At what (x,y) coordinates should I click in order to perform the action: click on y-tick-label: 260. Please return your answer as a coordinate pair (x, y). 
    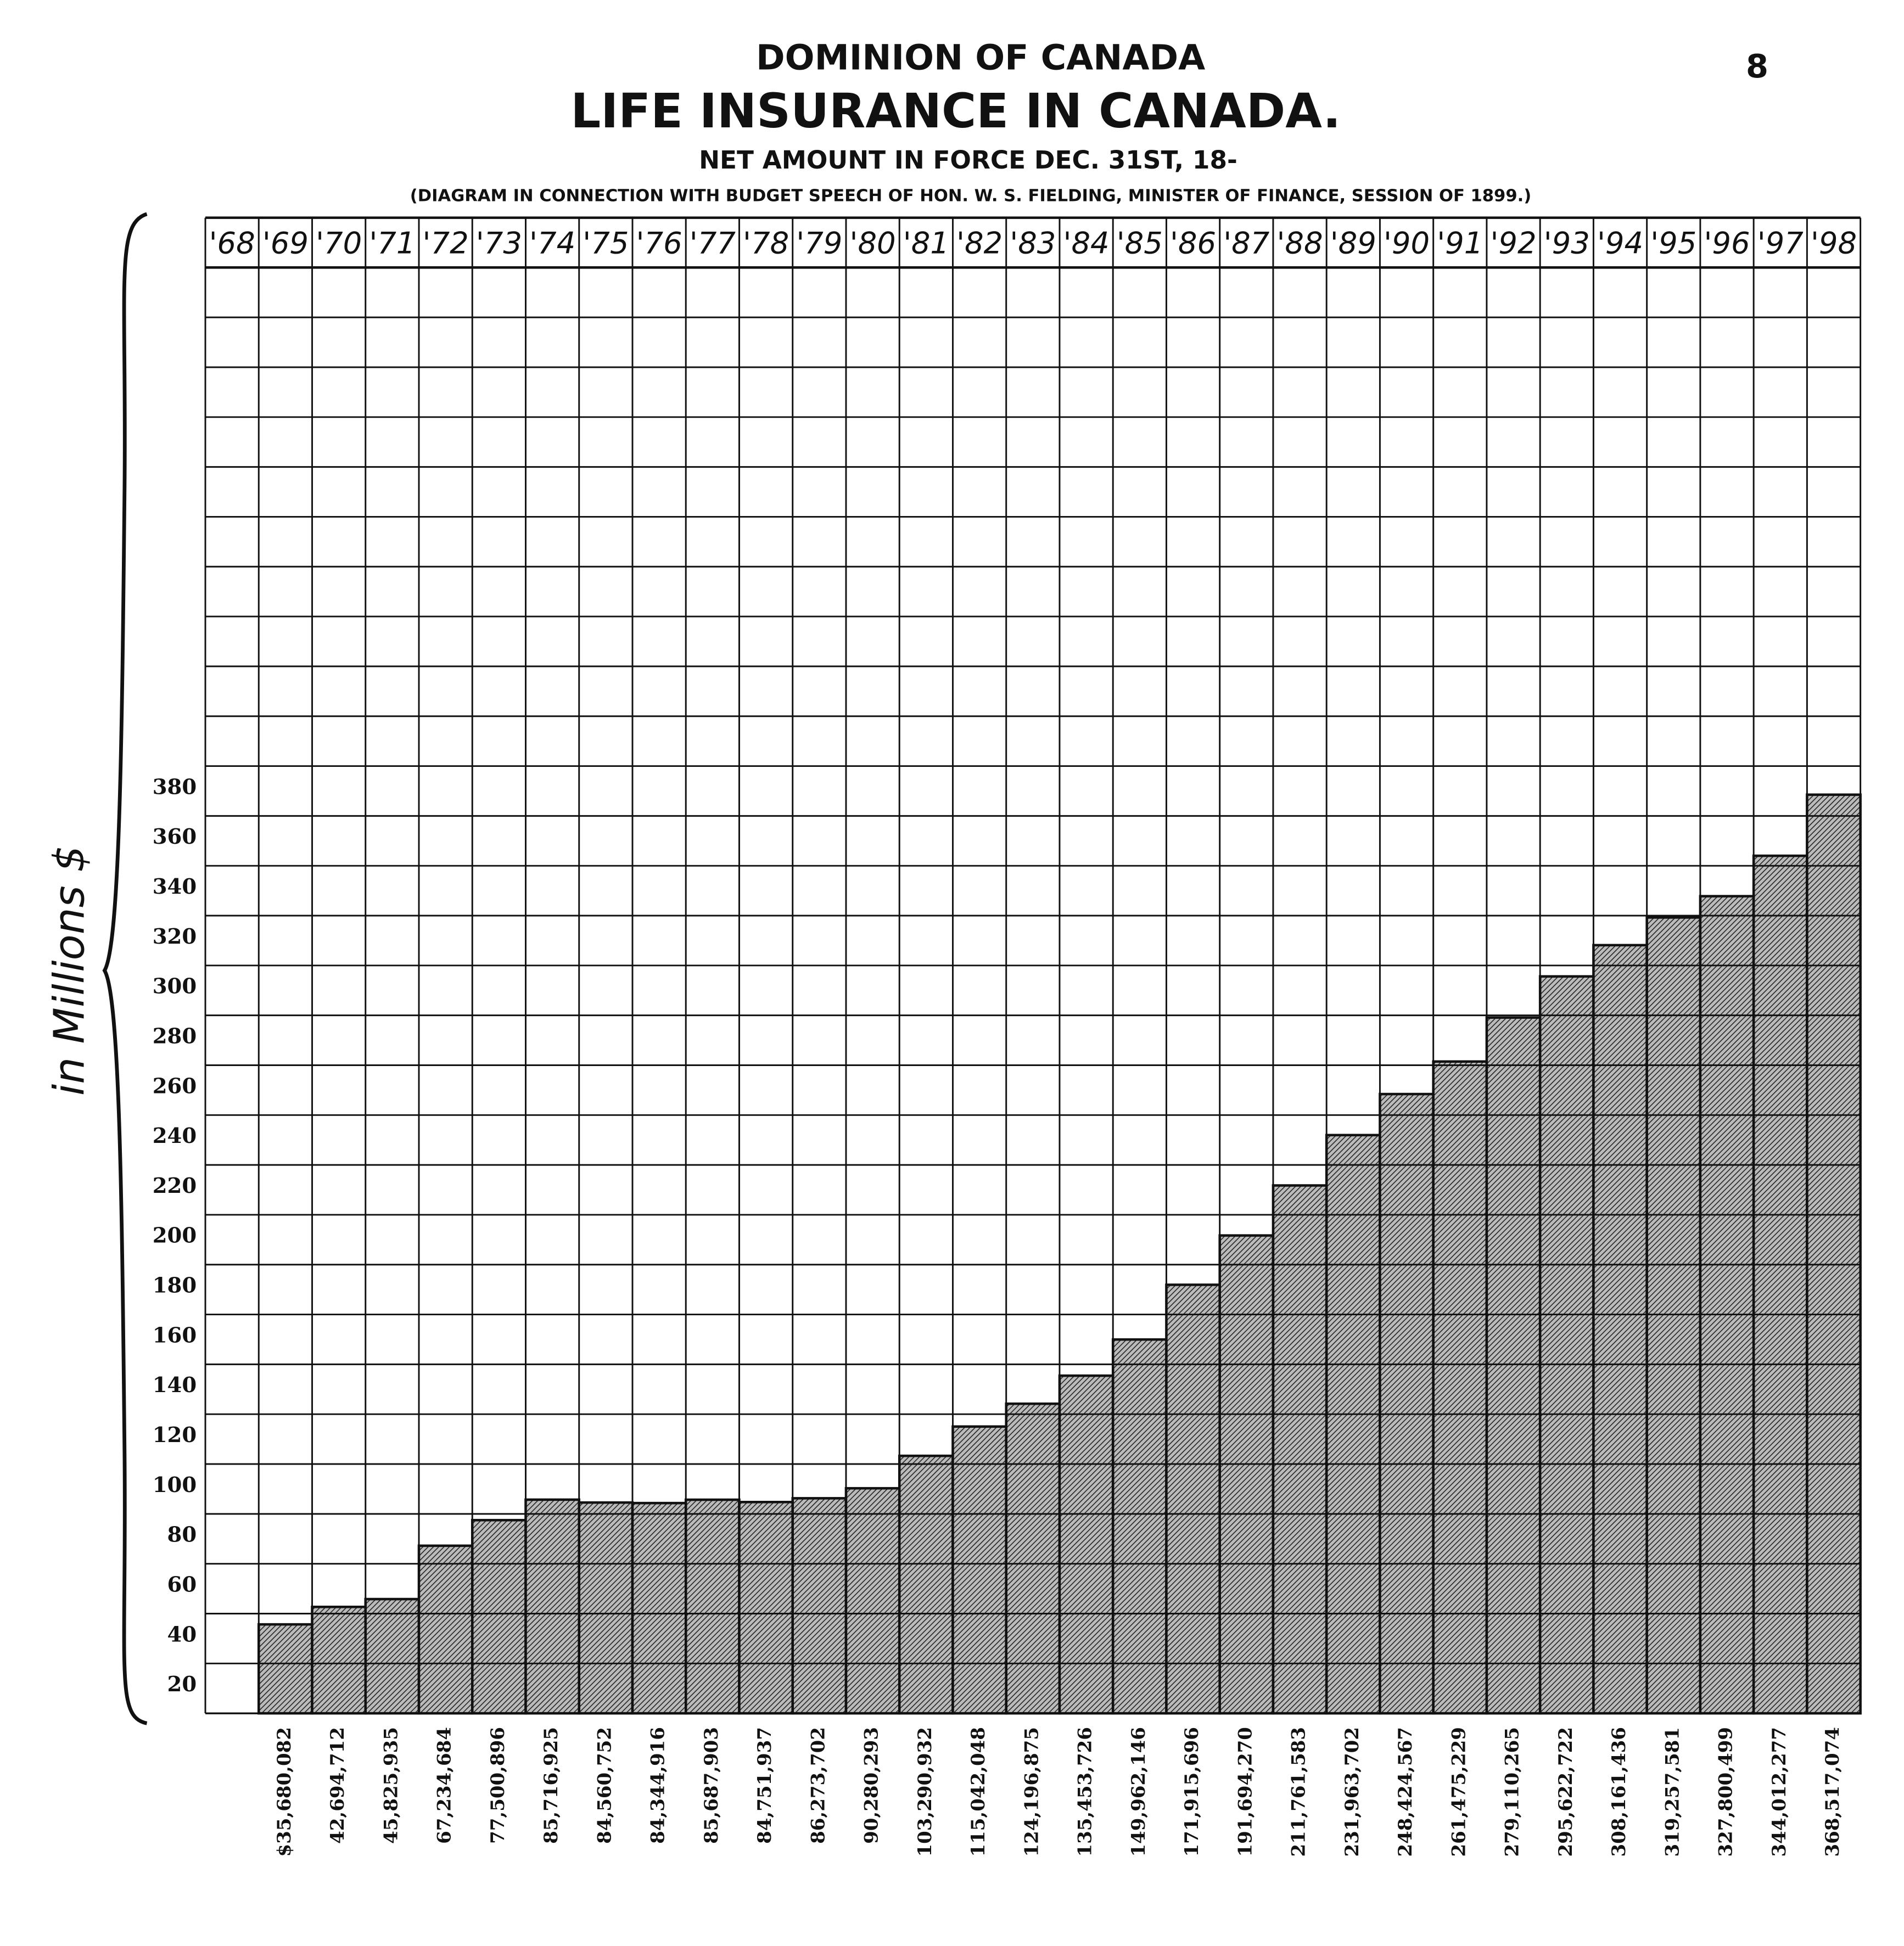
    Looking at the image, I should click on (175, 1086).